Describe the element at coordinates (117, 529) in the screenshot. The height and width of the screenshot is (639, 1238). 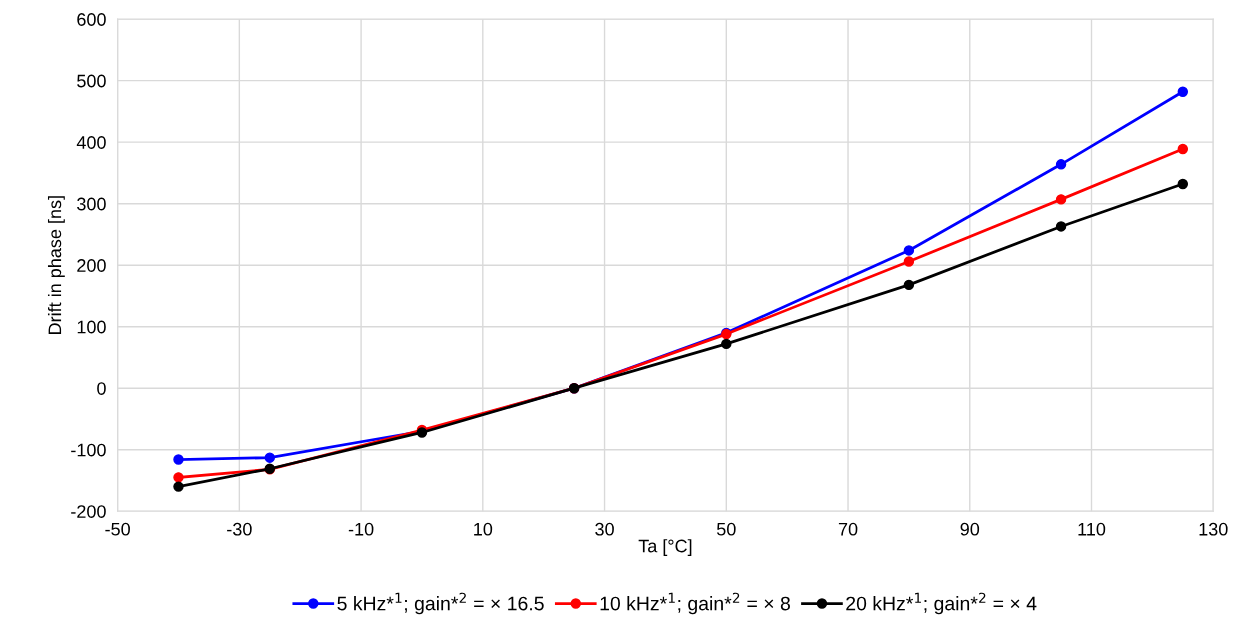
I see `x-tick-label: -50` at that location.